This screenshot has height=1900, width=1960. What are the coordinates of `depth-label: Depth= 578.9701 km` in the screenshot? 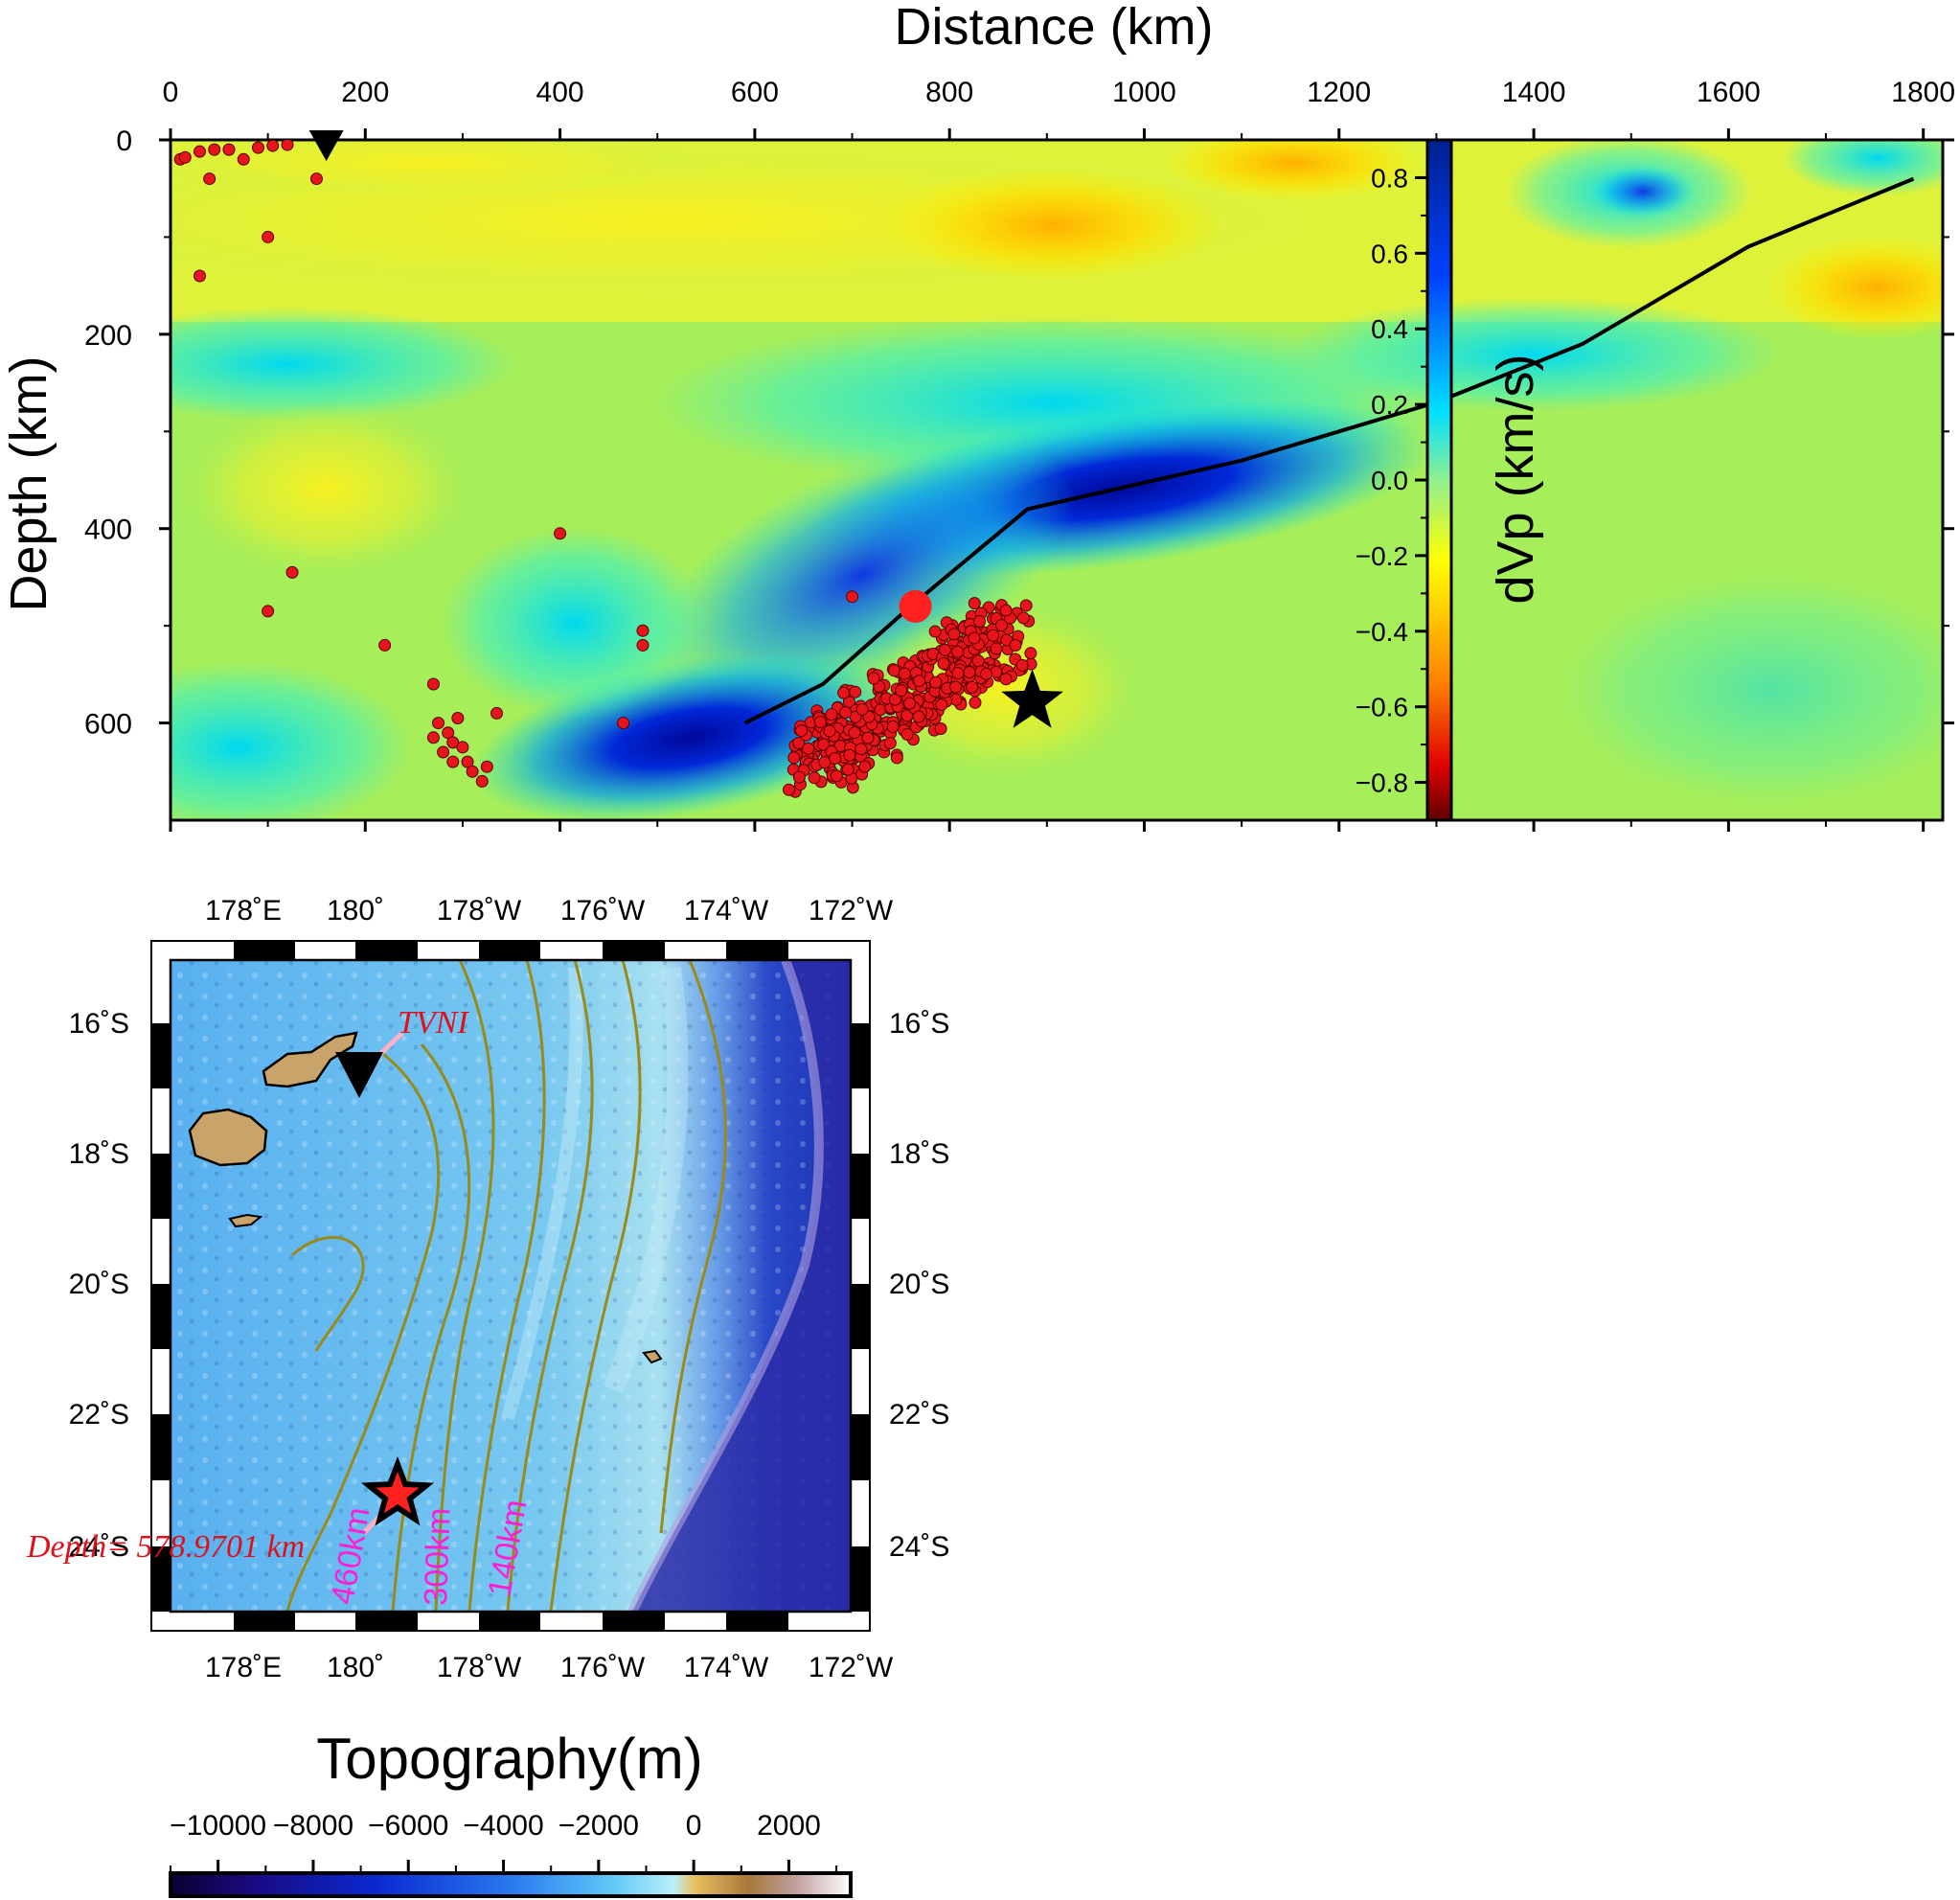 It's located at (165, 1547).